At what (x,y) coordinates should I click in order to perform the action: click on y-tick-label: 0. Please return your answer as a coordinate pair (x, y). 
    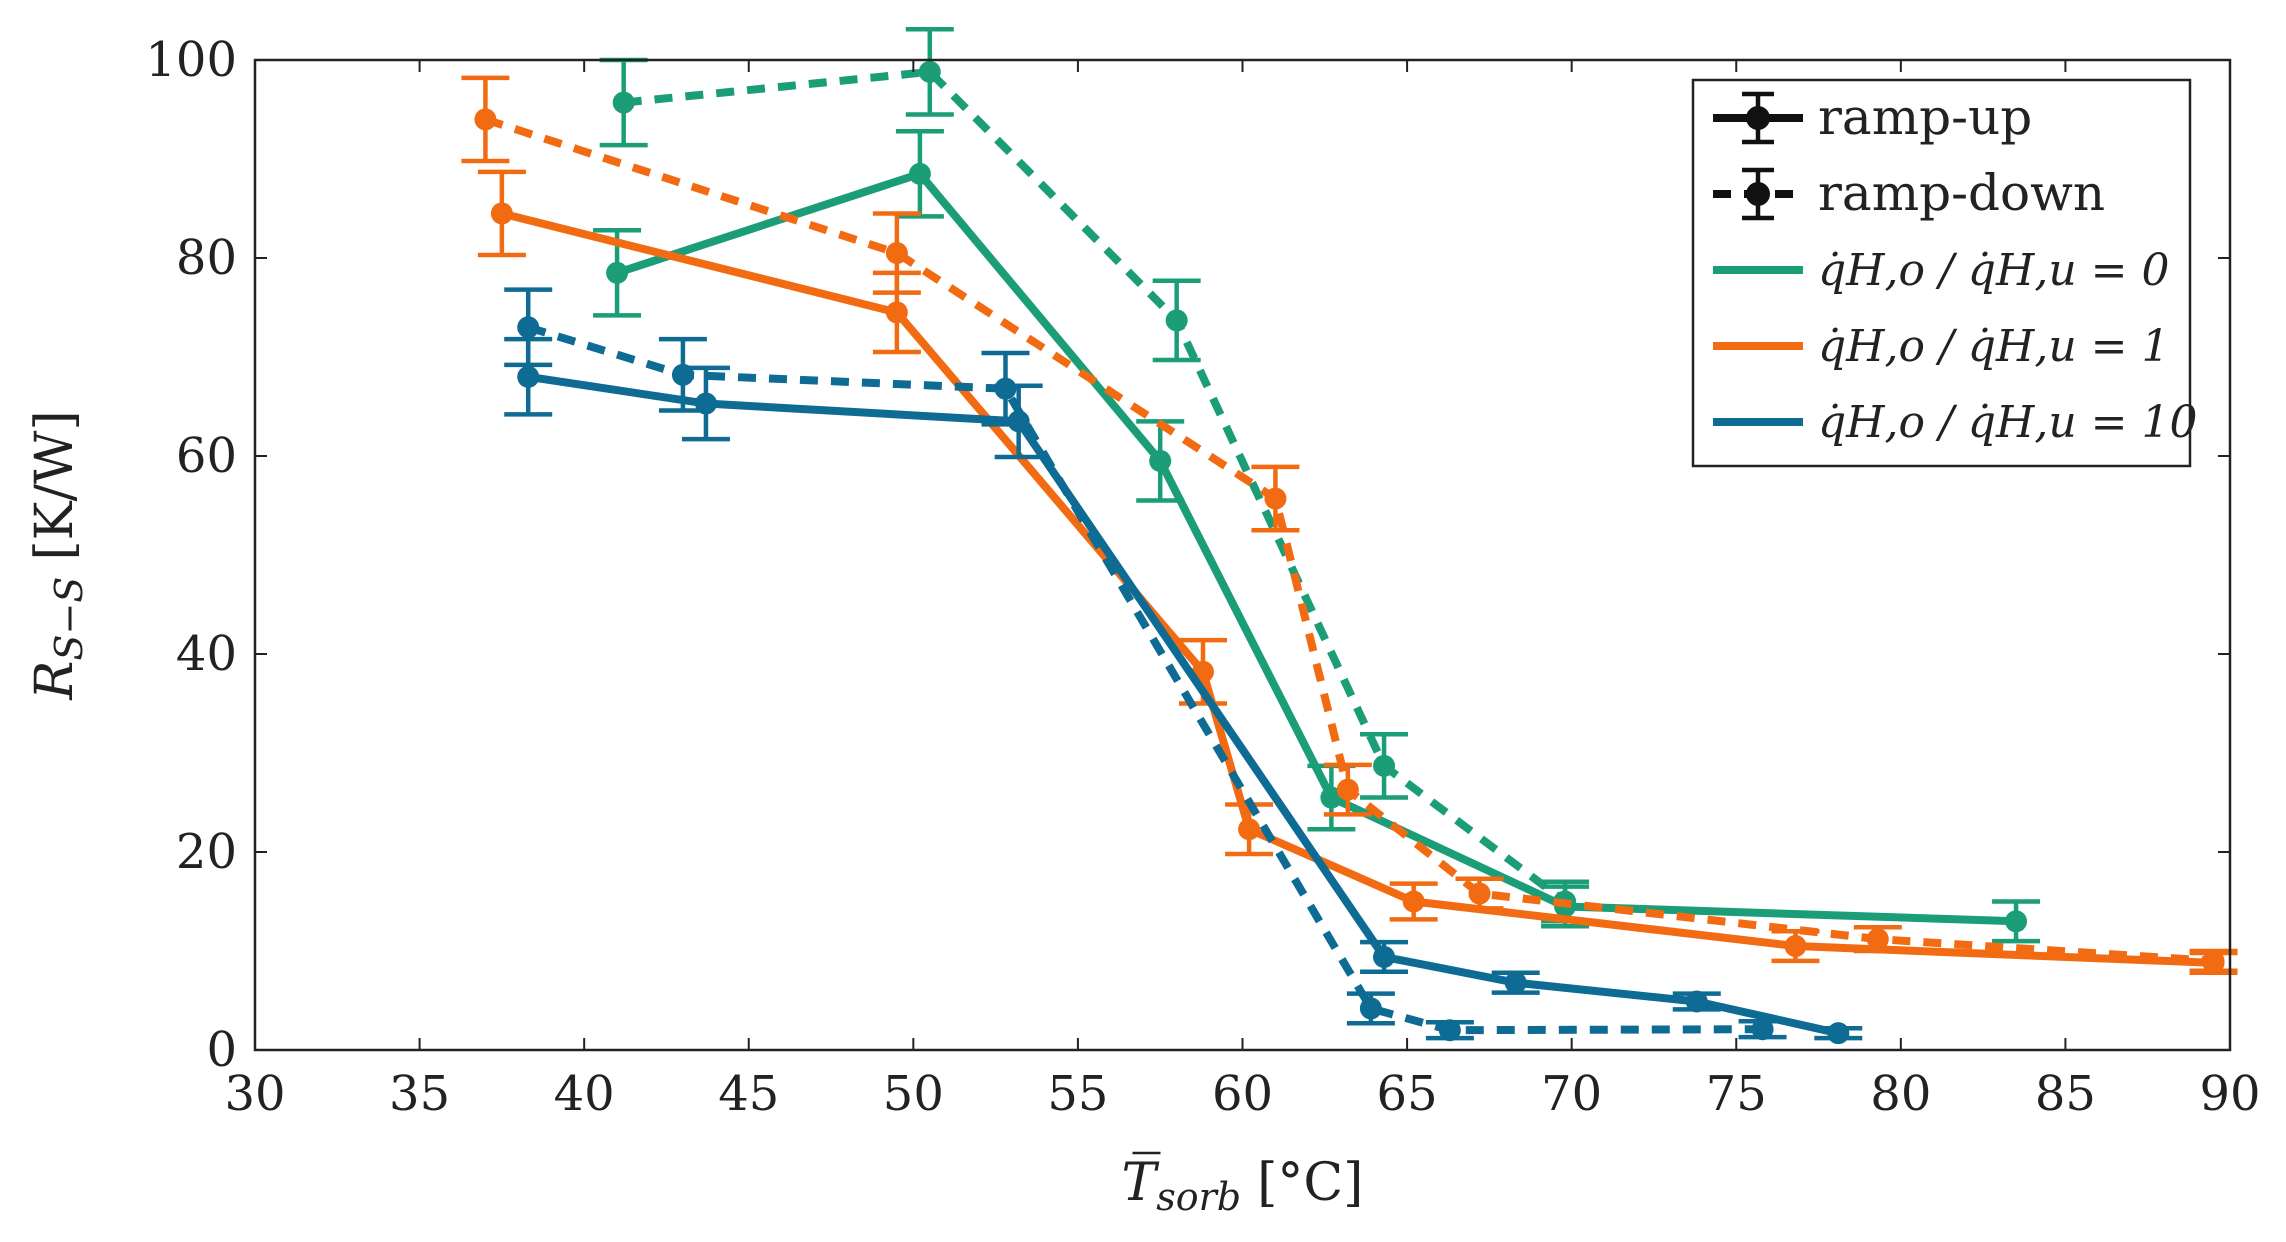
    Looking at the image, I should click on (221, 1050).